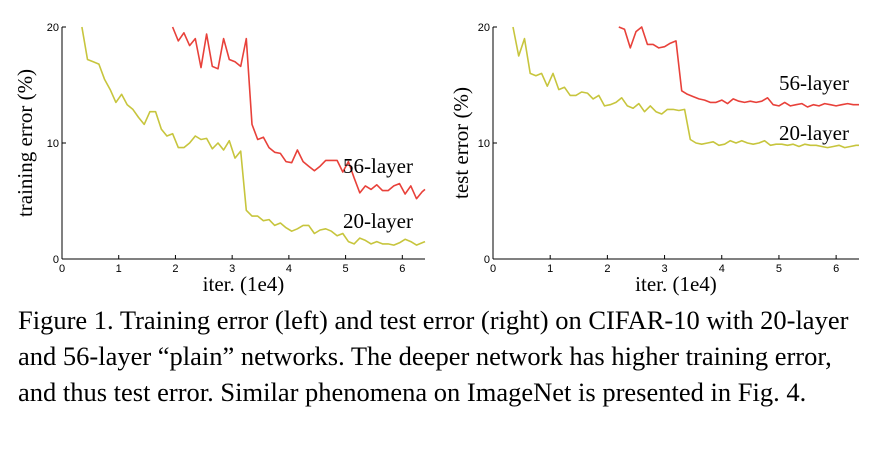 The height and width of the screenshot is (468, 874). I want to click on training-x-axis-label: iter. (1e4), so click(244, 284).